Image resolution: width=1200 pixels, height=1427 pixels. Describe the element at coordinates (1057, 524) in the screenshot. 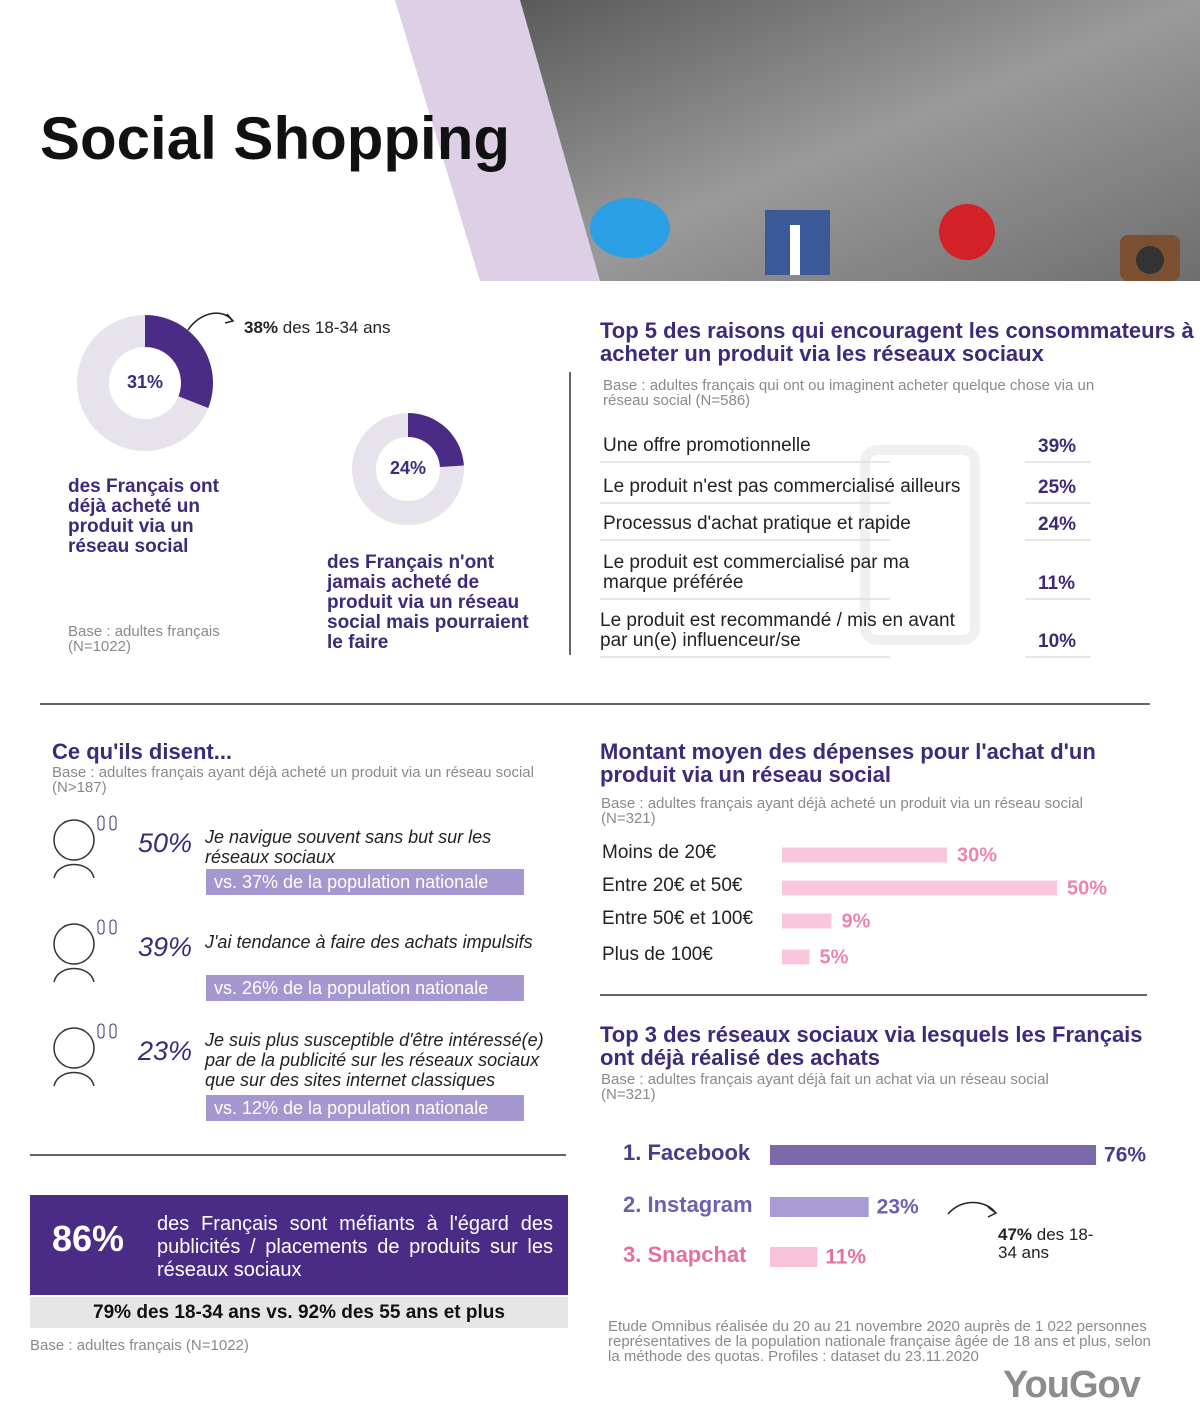

I see `reason-value: 24%` at that location.